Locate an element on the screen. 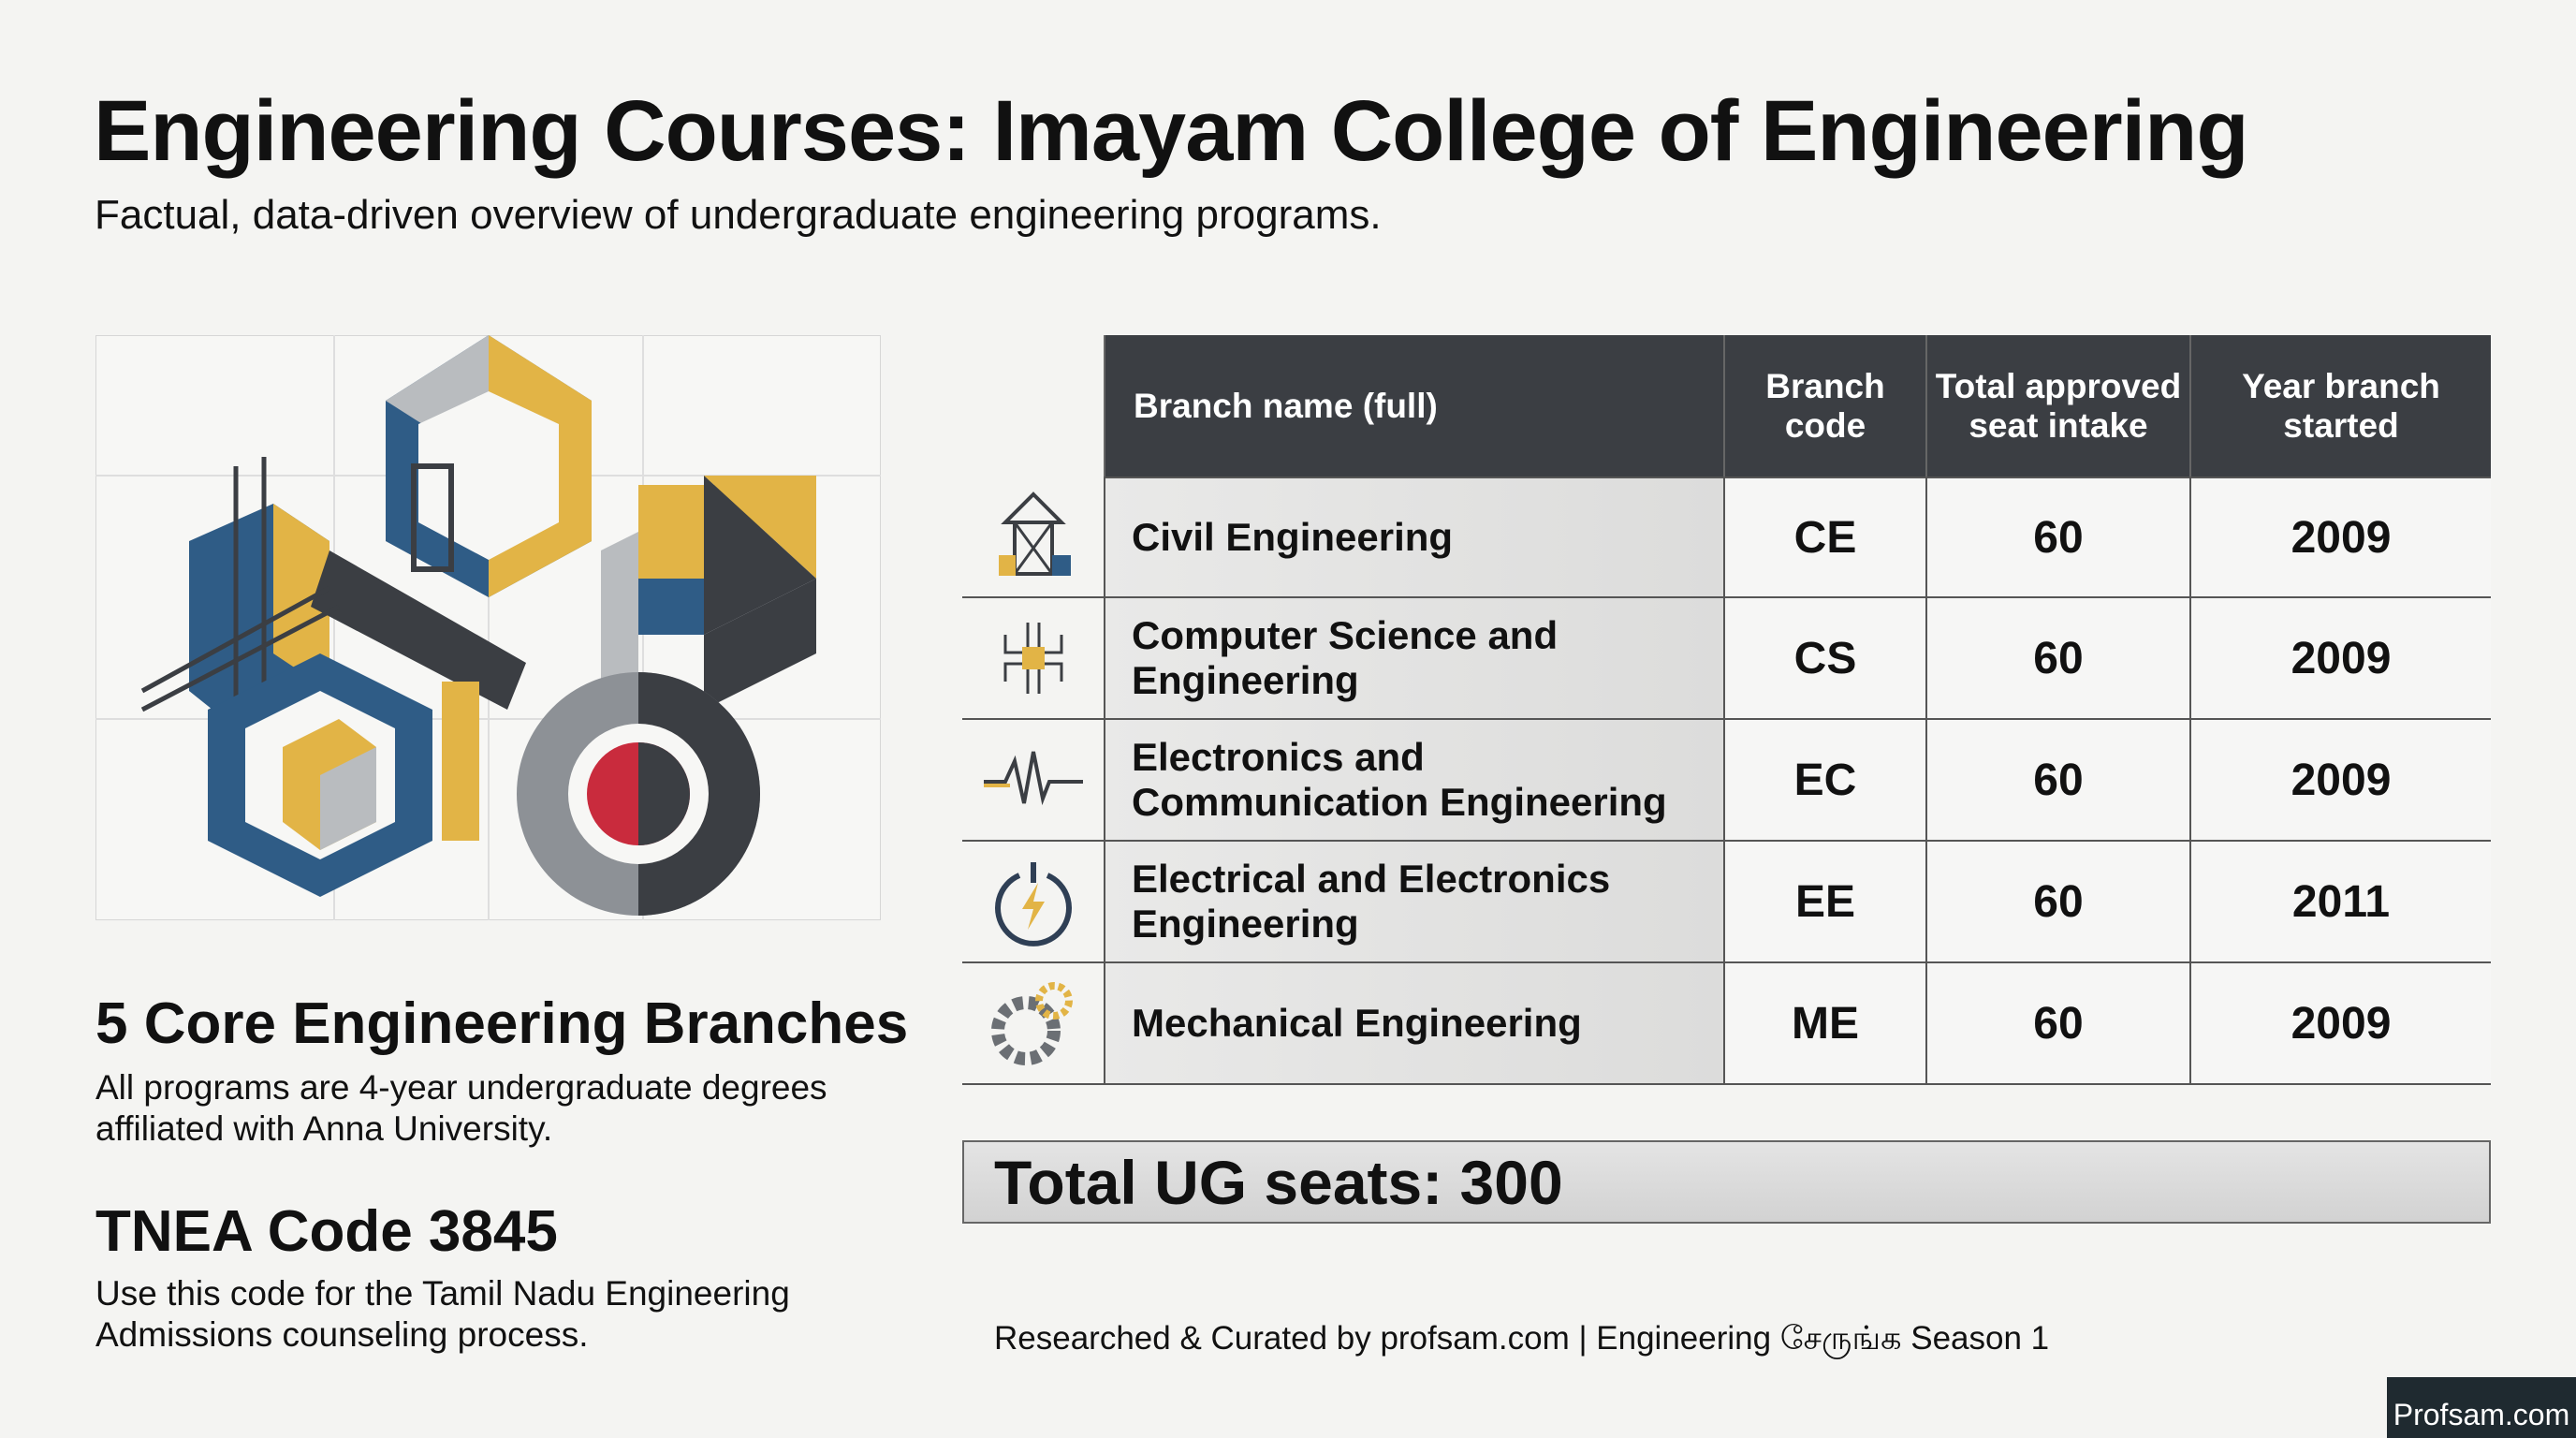 The width and height of the screenshot is (2576, 1438). column-header: Branch name (full) is located at coordinates (1413, 406).